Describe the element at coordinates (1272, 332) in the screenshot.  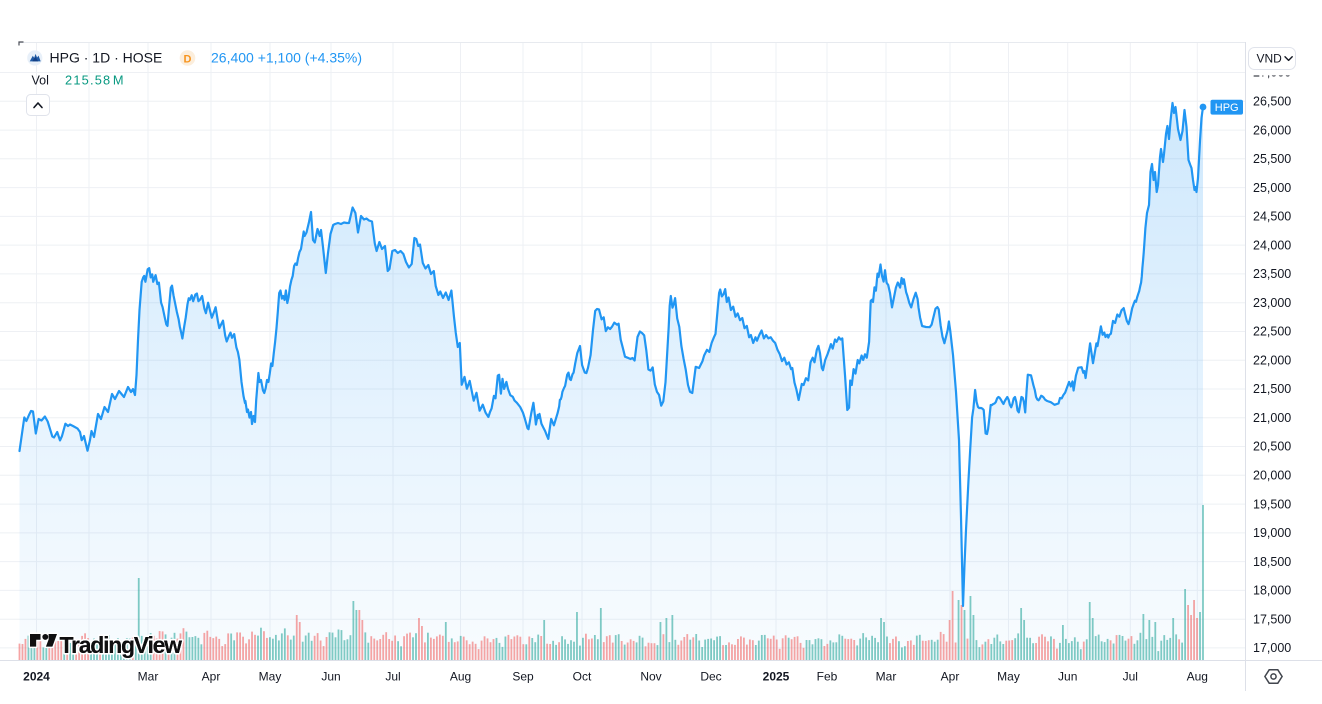
I see `svg-text: 22,500` at that location.